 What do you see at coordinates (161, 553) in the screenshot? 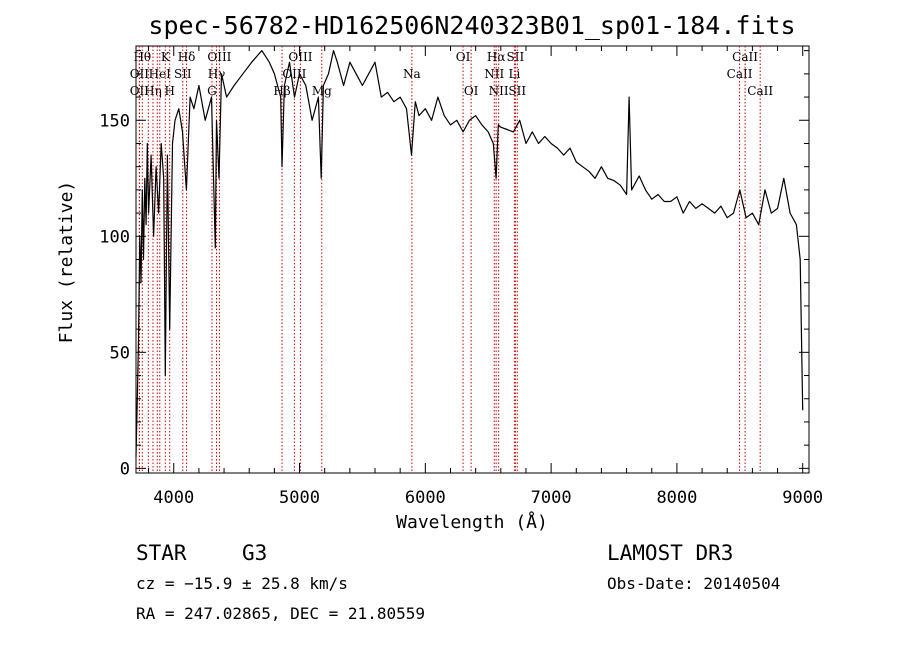
I see `object-class: STAR` at bounding box center [161, 553].